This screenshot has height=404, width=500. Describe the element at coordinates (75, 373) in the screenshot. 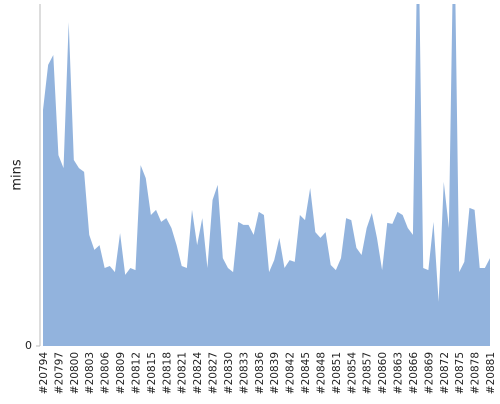

I see `x-tick-label: #20800` at that location.